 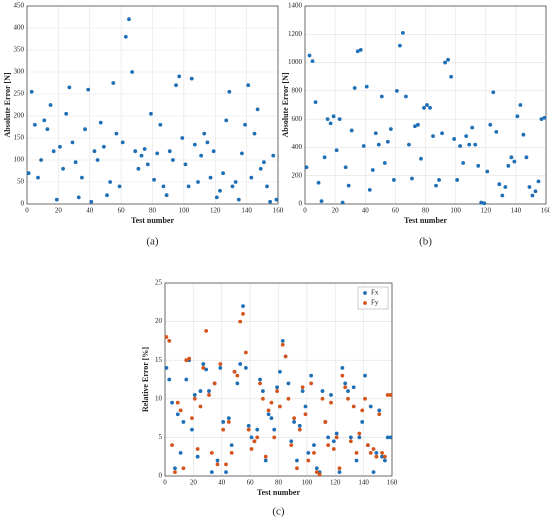 What do you see at coordinates (545, 211) in the screenshot?
I see `x-tick-label: 160` at bounding box center [545, 211].